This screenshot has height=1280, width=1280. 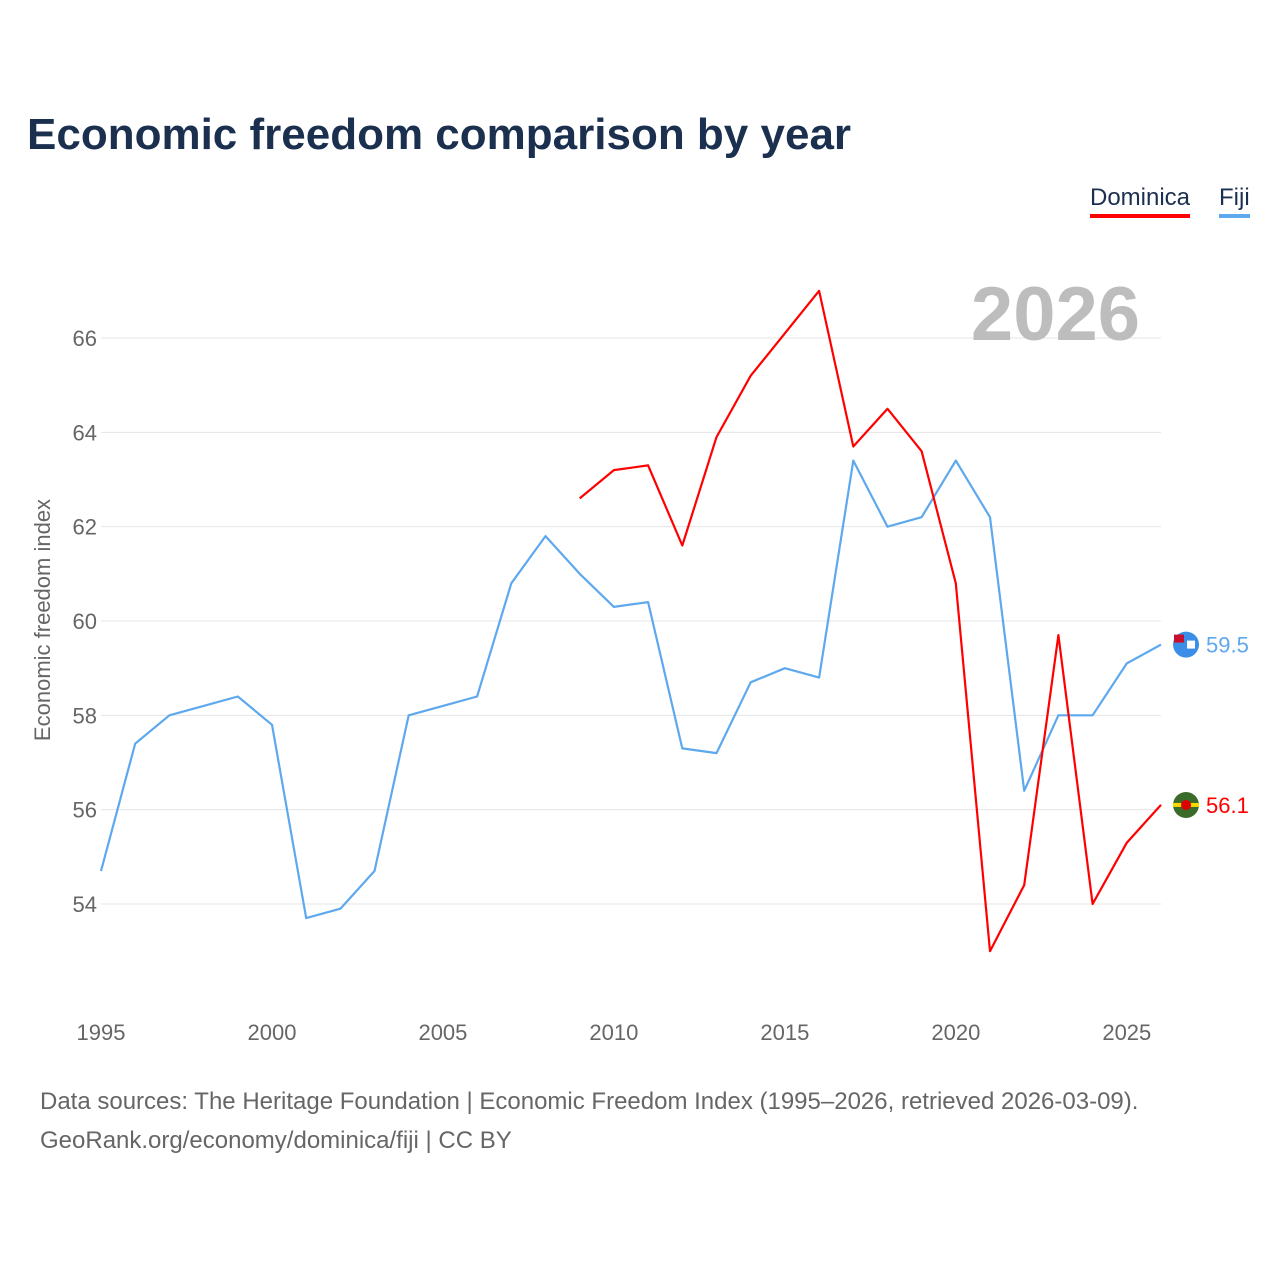 What do you see at coordinates (1126, 1032) in the screenshot?
I see `x-tick-label: 2025` at bounding box center [1126, 1032].